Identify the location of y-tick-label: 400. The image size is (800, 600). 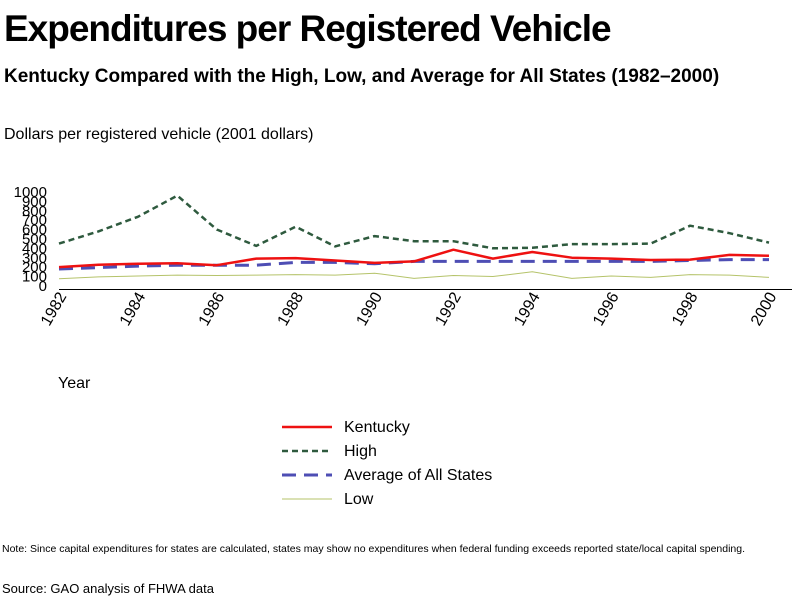
(34, 248).